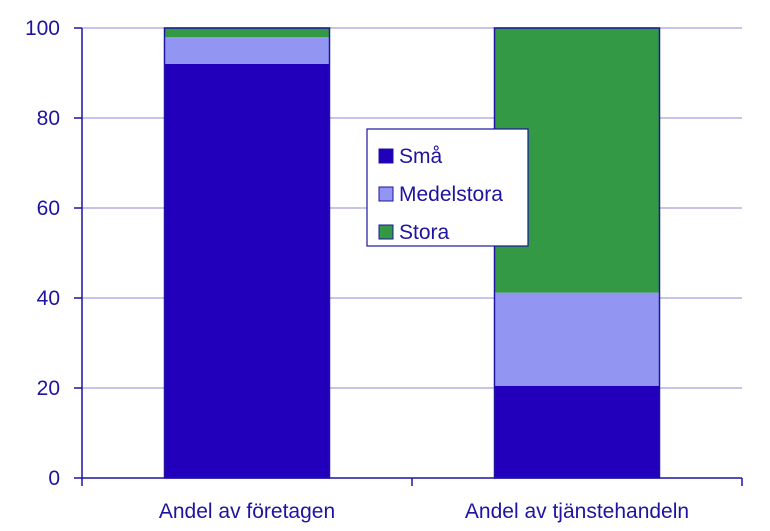 This screenshot has width=770, height=531. Describe the element at coordinates (48, 118) in the screenshot. I see `y-tick-label-80: 80` at that location.